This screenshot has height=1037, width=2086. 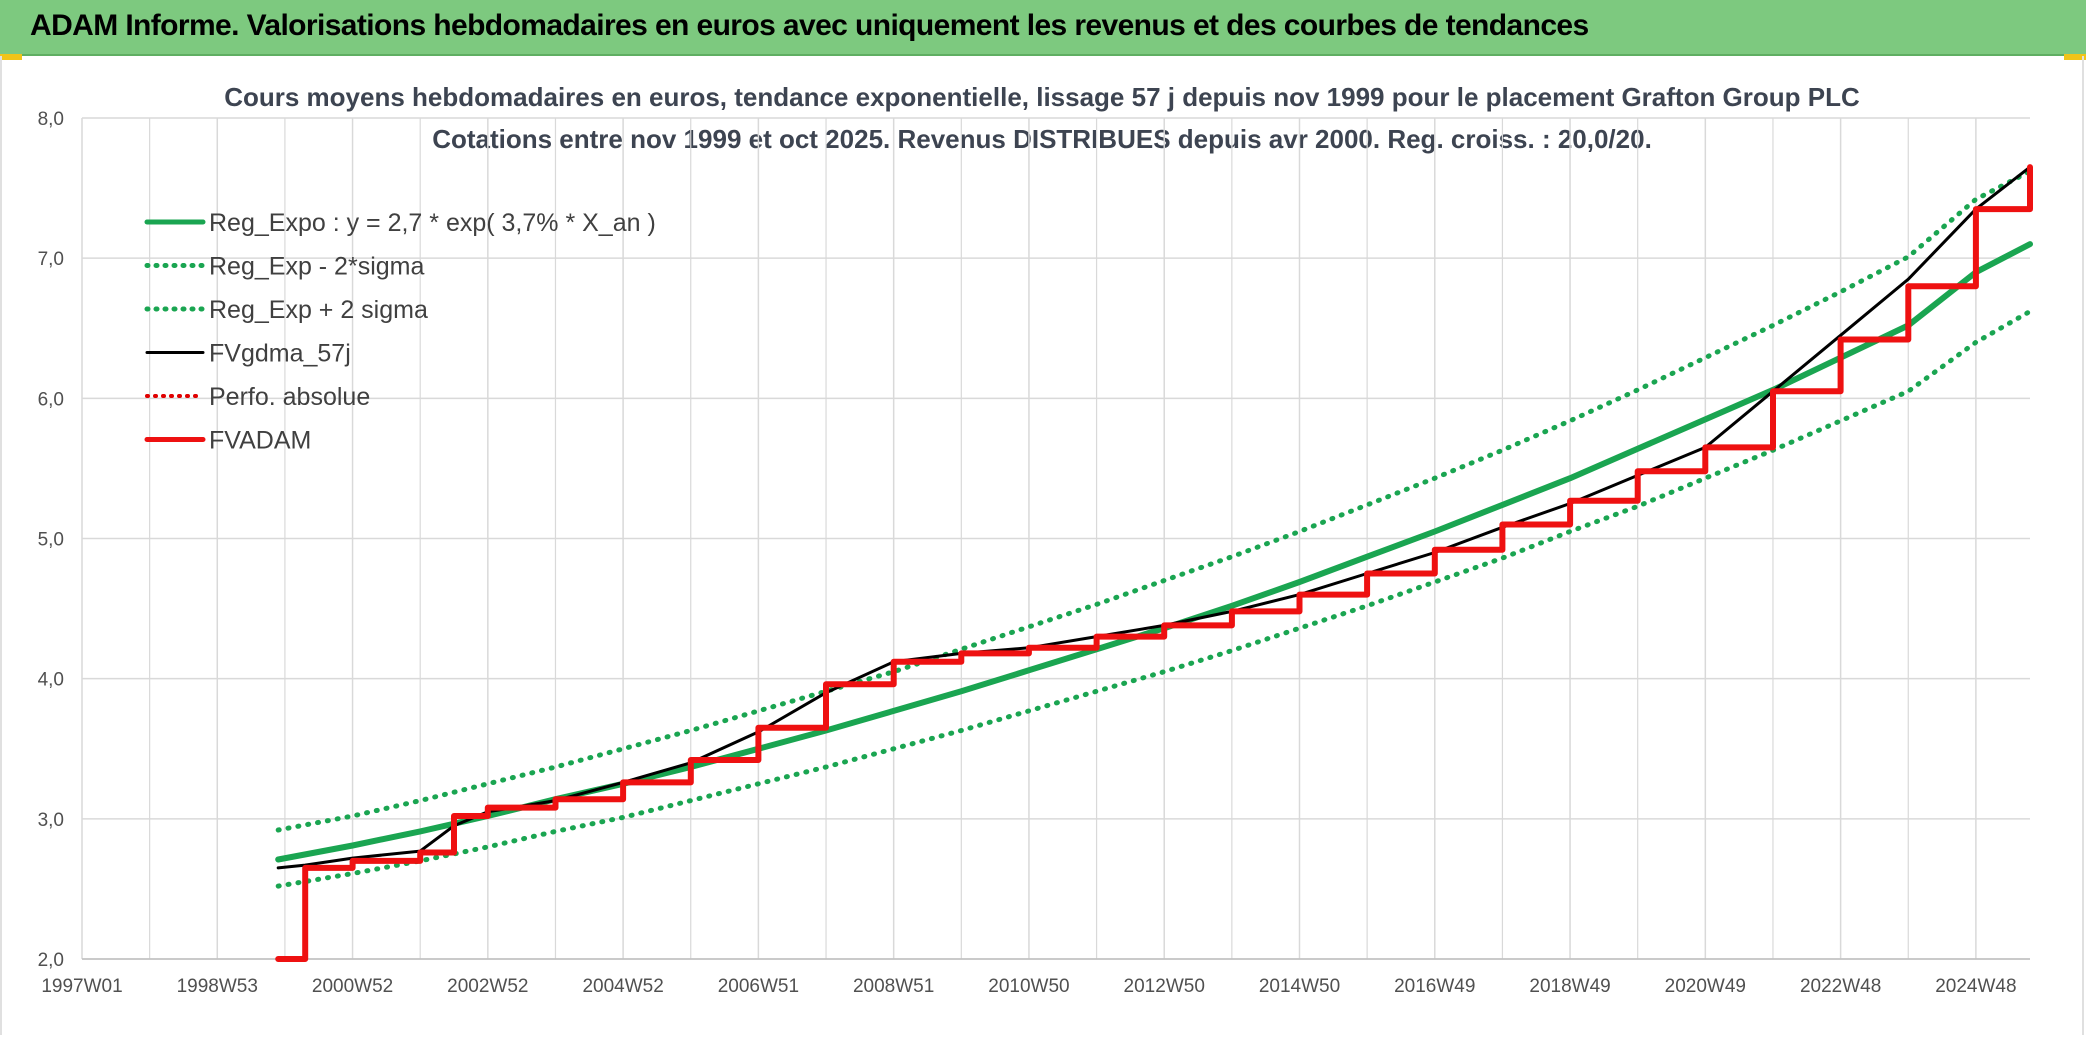 I want to click on x-tick-label: 2012W50, so click(x=1164, y=986).